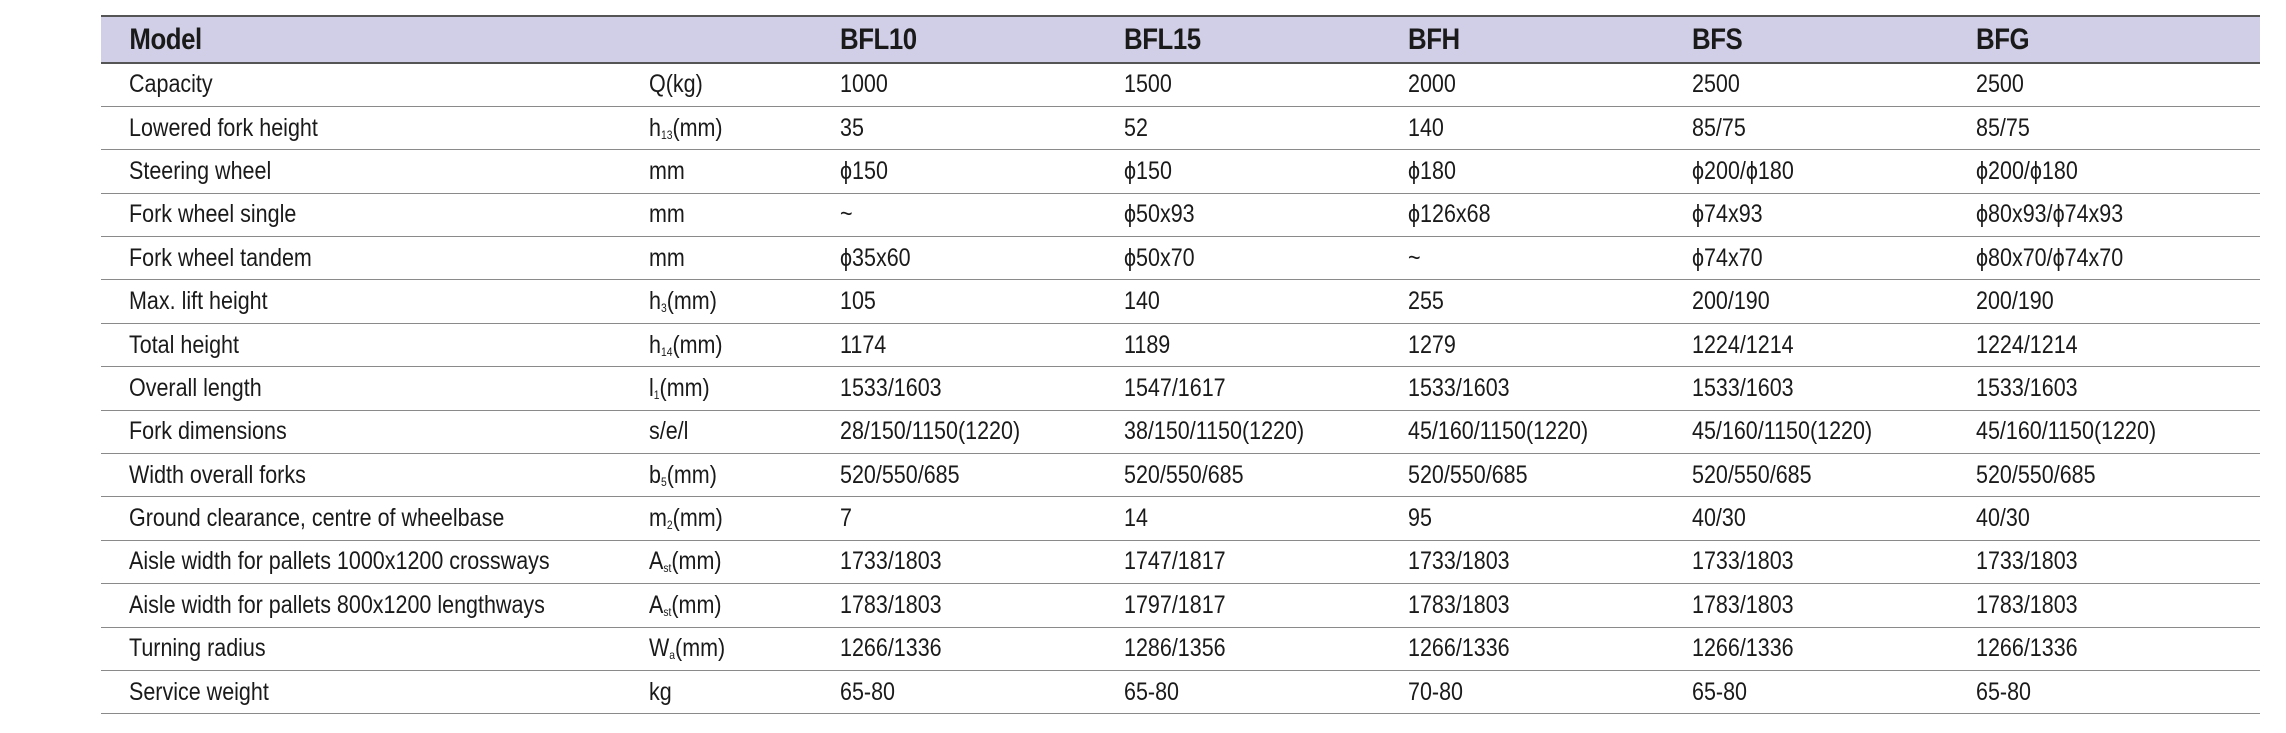 This screenshot has width=2286, height=733. I want to click on row-value: 1224/1214, so click(1834, 345).